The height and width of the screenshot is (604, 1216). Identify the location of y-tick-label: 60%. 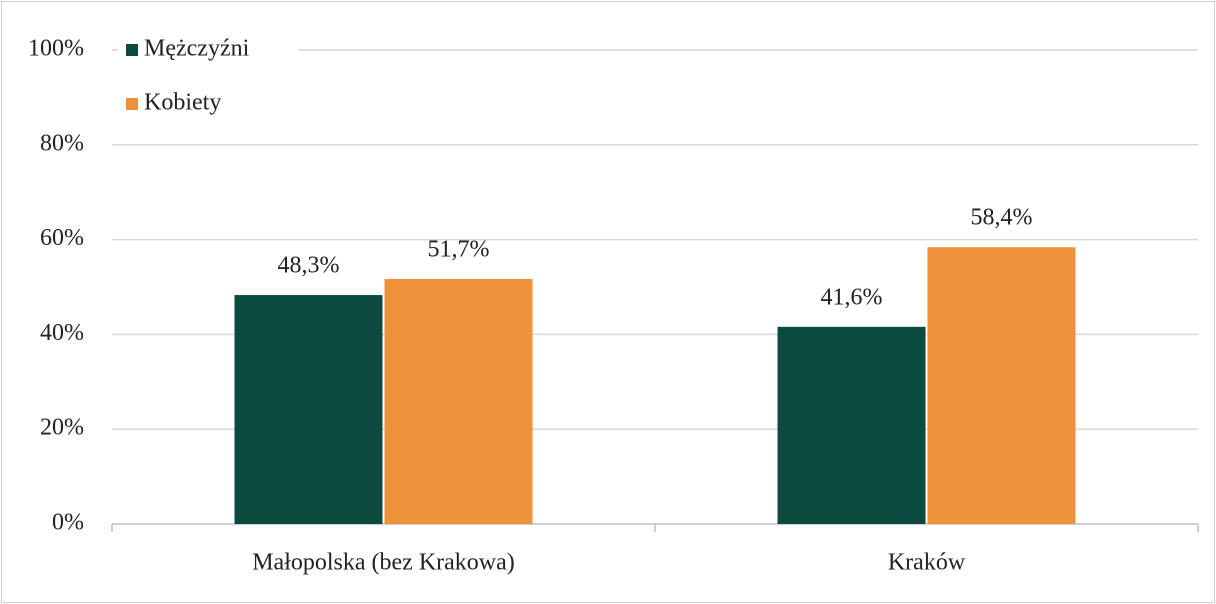
(62, 238).